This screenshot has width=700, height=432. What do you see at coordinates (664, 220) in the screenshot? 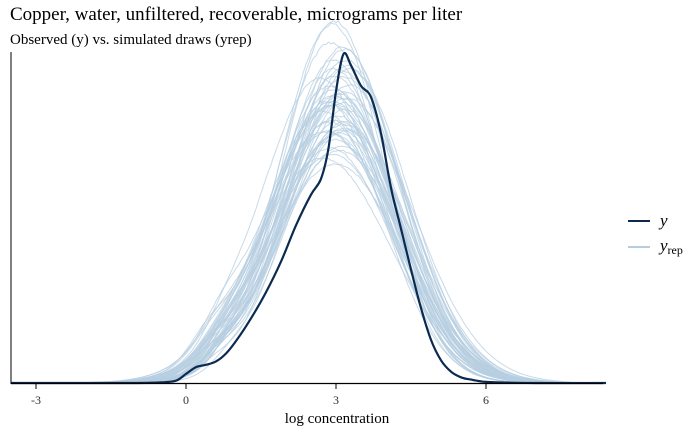
I see `legend-label-y: y` at bounding box center [664, 220].